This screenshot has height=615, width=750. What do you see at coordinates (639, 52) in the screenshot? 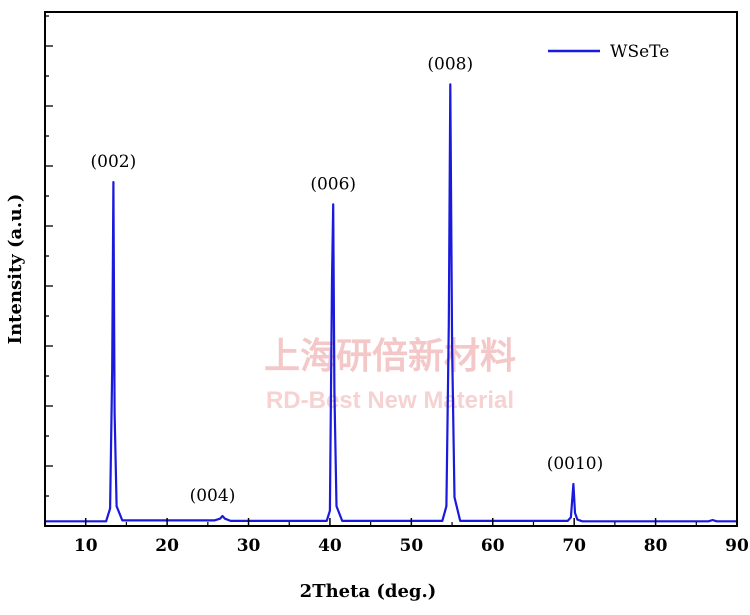
I see `legend-label: WSeTe` at bounding box center [639, 52].